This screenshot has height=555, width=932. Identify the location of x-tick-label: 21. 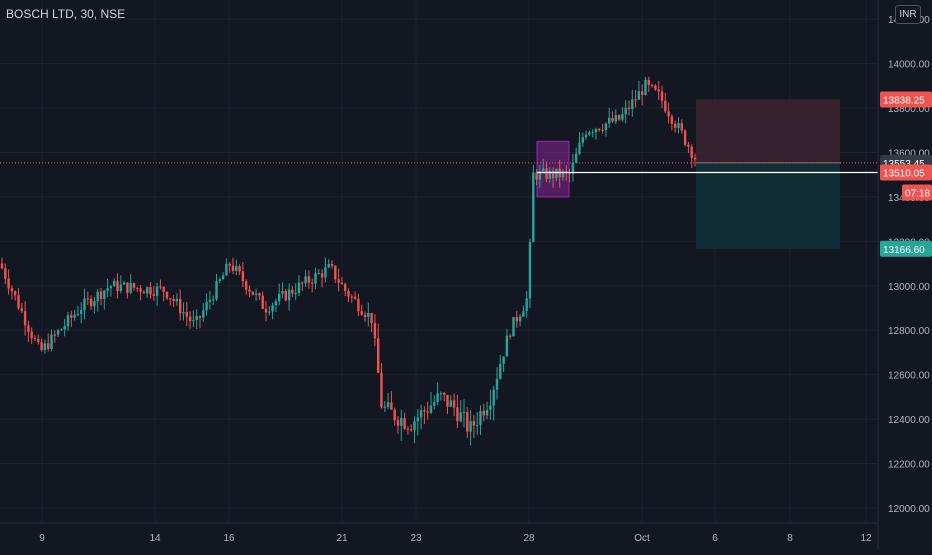
(342, 538).